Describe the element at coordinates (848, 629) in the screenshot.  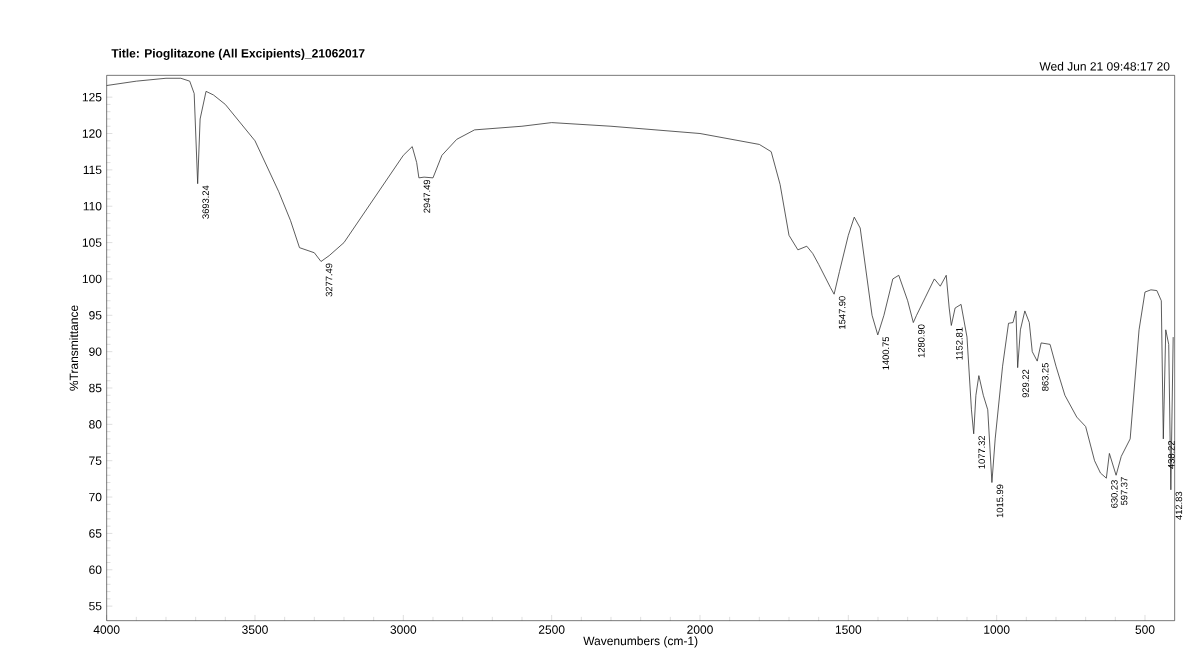
I see `x-tick-label: 1500` at that location.